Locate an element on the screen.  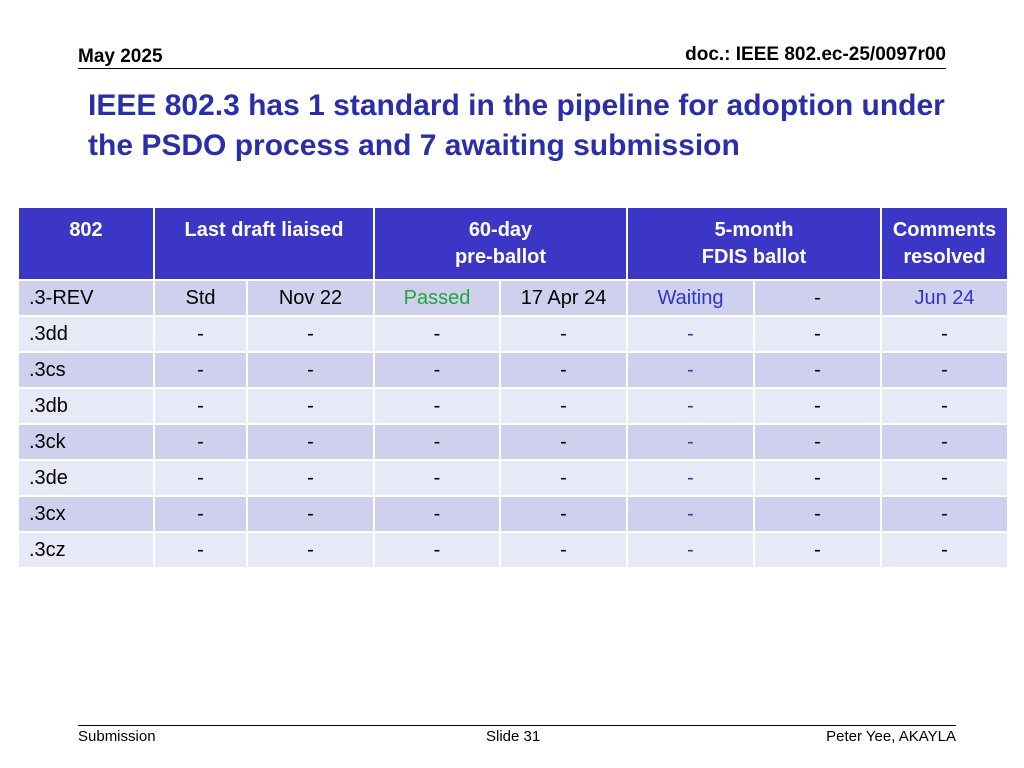
fdis-status-cell: Waiting is located at coordinates (690, 298).